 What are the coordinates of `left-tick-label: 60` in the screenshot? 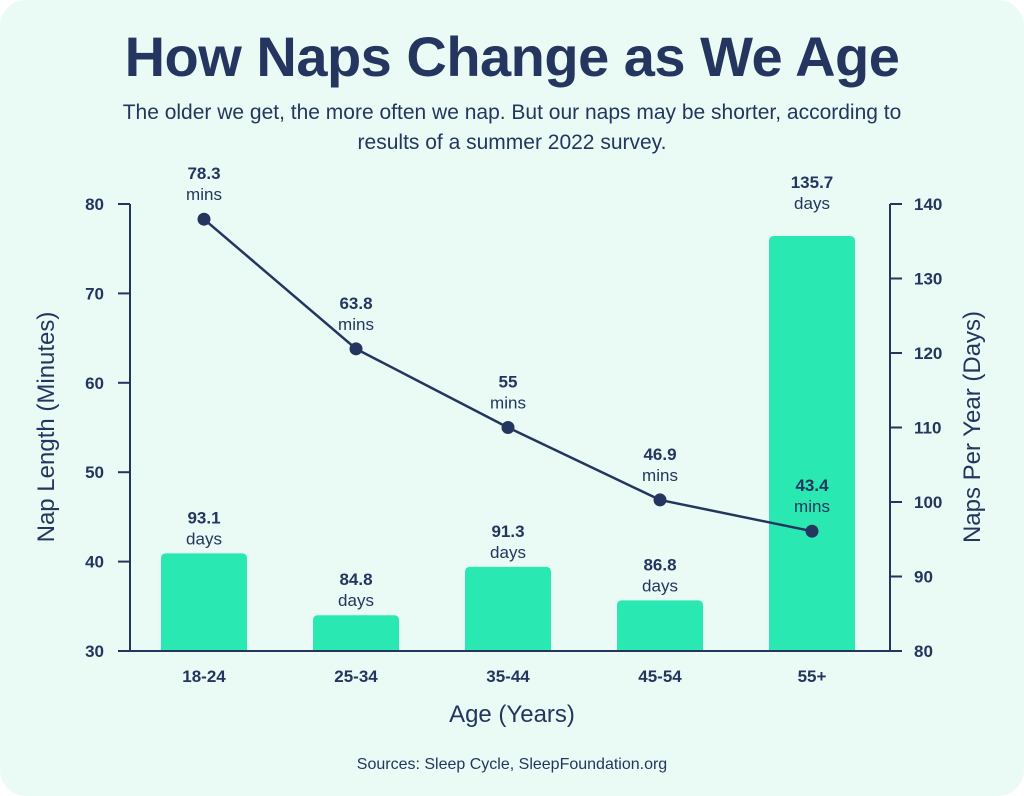 It's located at (94, 383).